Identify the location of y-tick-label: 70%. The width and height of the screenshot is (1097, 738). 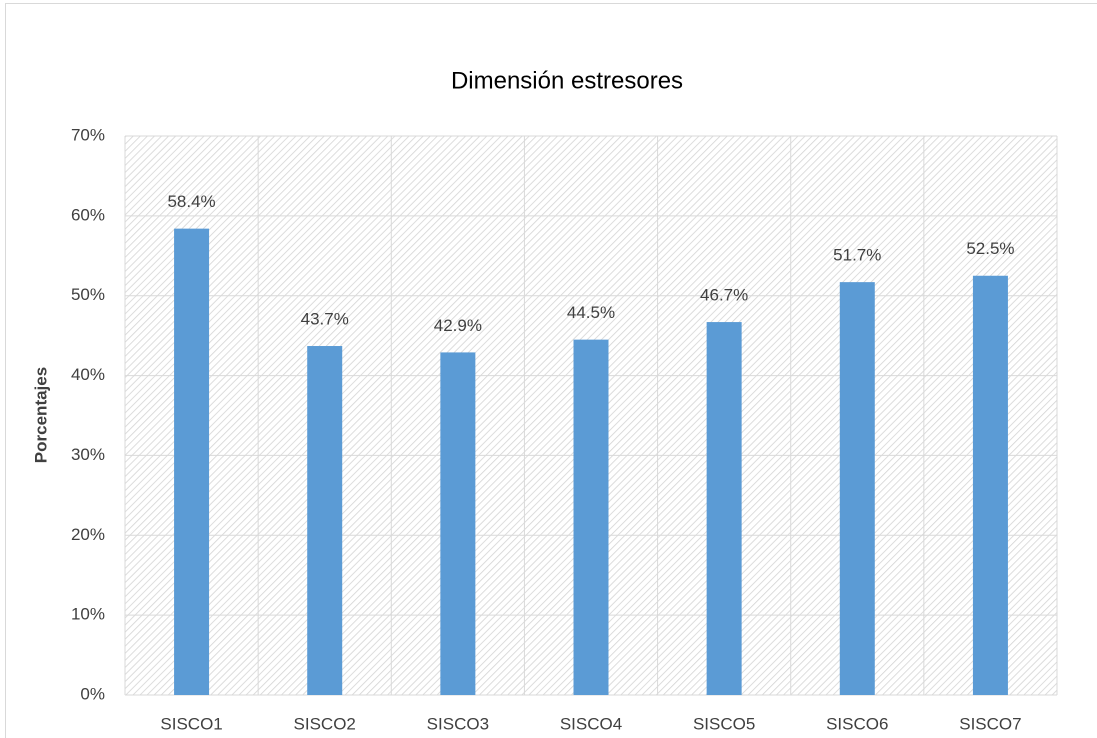
(88, 134).